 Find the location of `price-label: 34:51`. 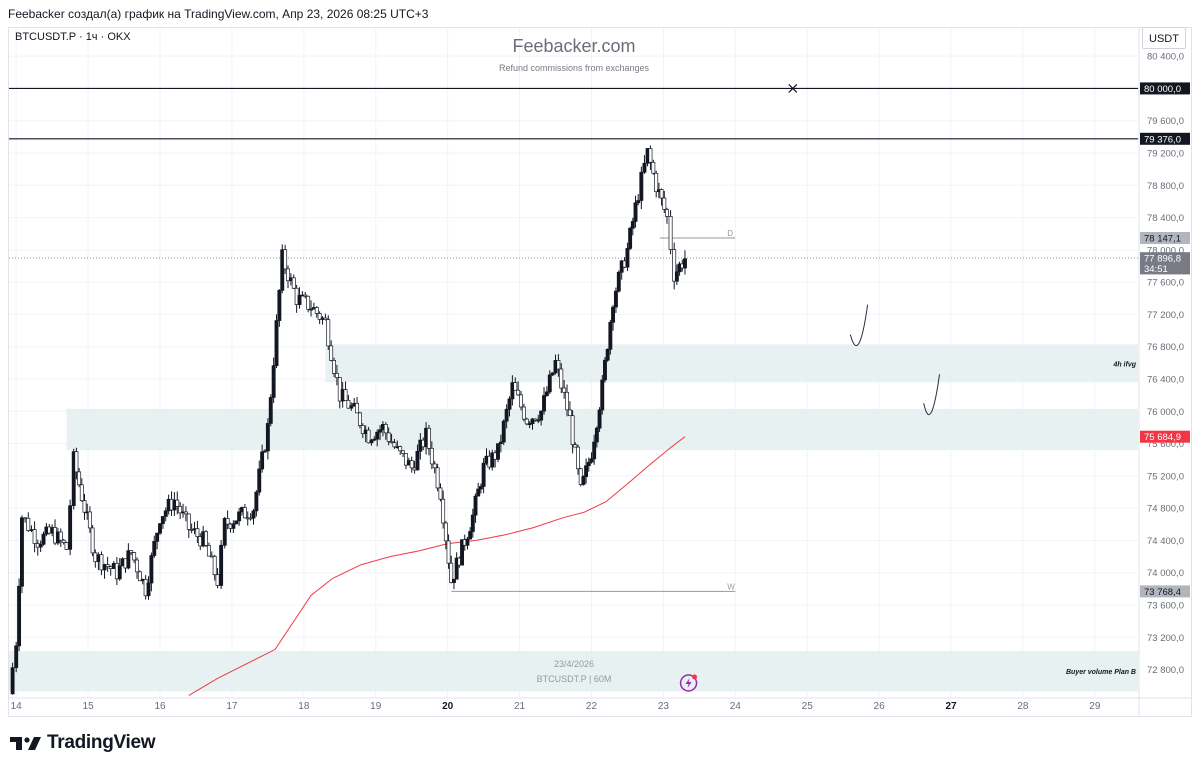

price-label: 34:51 is located at coordinates (1156, 269).